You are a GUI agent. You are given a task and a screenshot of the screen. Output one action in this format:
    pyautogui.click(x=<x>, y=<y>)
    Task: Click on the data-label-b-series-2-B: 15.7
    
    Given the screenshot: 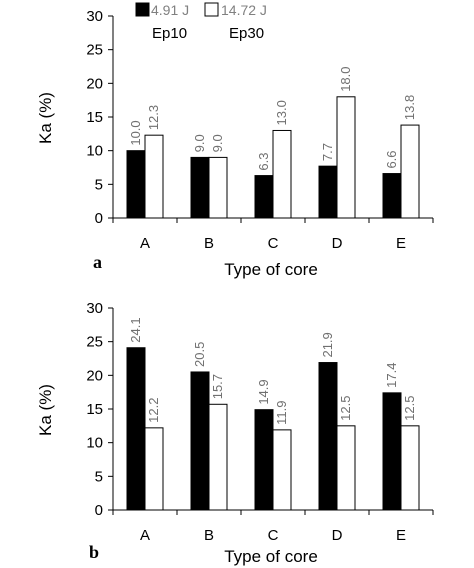 What is the action you would take?
    pyautogui.click(x=217, y=386)
    